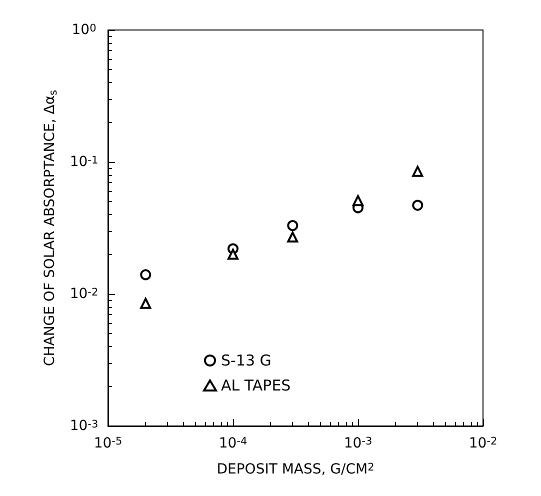  What do you see at coordinates (51, 228) in the screenshot?
I see `y-axis-title: CHANGE OF SOLAR ABSORPTANCE, Δαs` at bounding box center [51, 228].